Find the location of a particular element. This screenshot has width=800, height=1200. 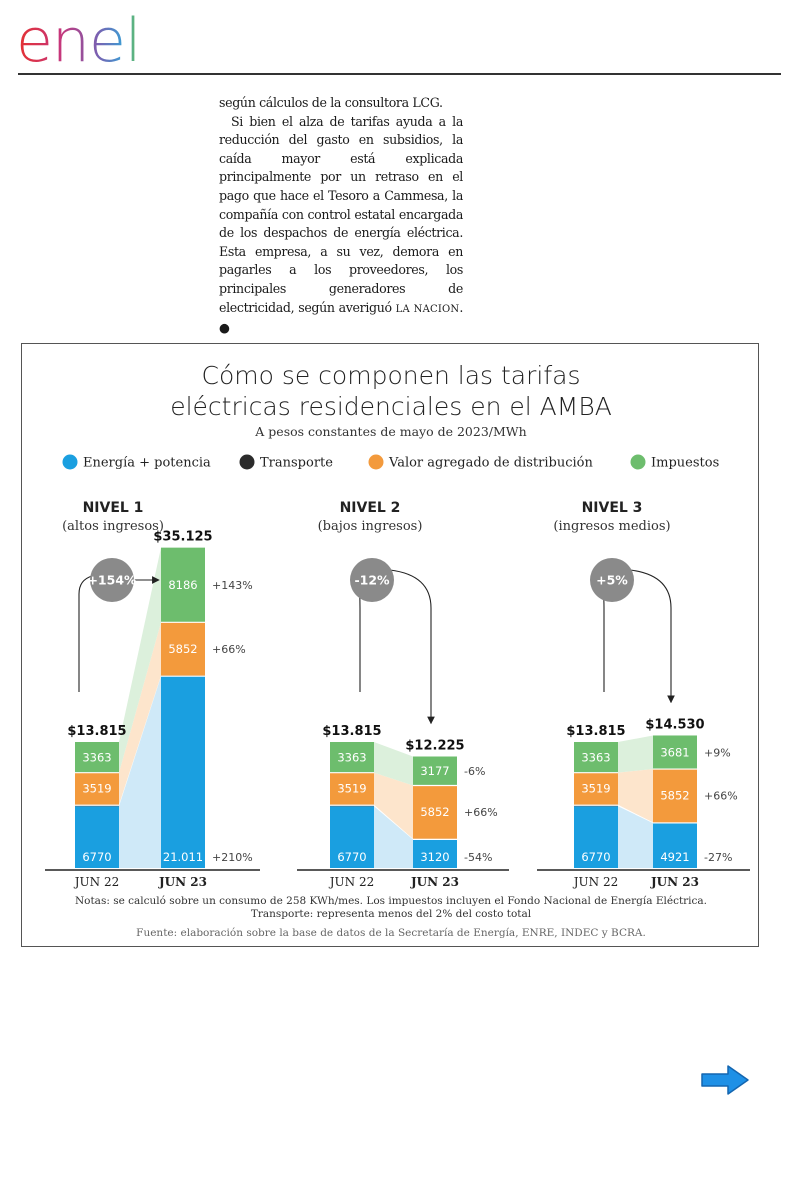

group-2-vad-band is located at coordinates (393, 805).